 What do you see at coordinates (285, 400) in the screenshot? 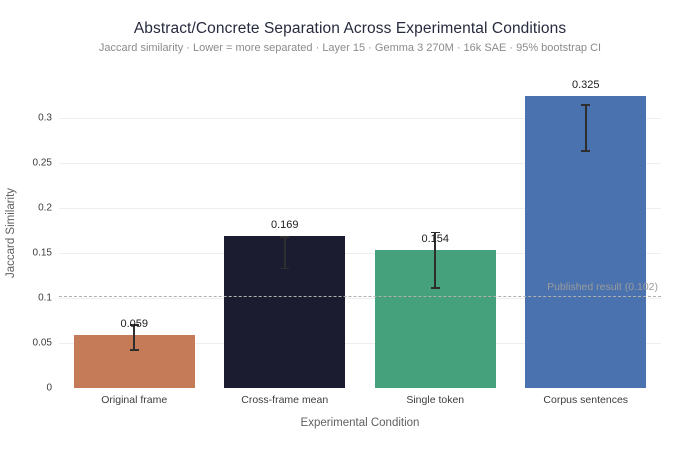
I see `x-tick-label: Cross-frame mean` at bounding box center [285, 400].